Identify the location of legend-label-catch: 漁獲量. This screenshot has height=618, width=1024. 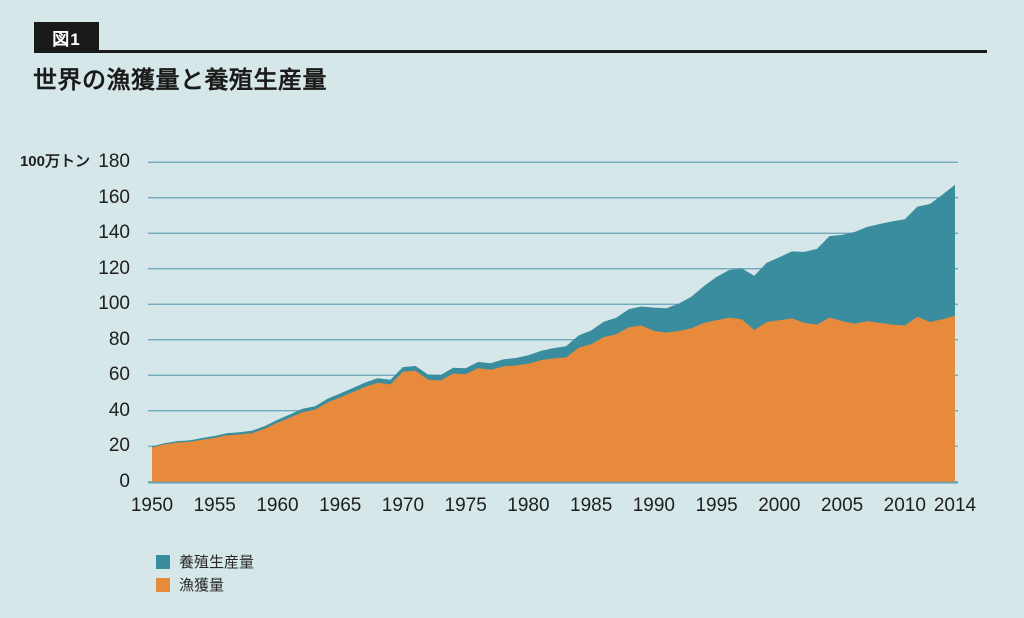
(202, 585).